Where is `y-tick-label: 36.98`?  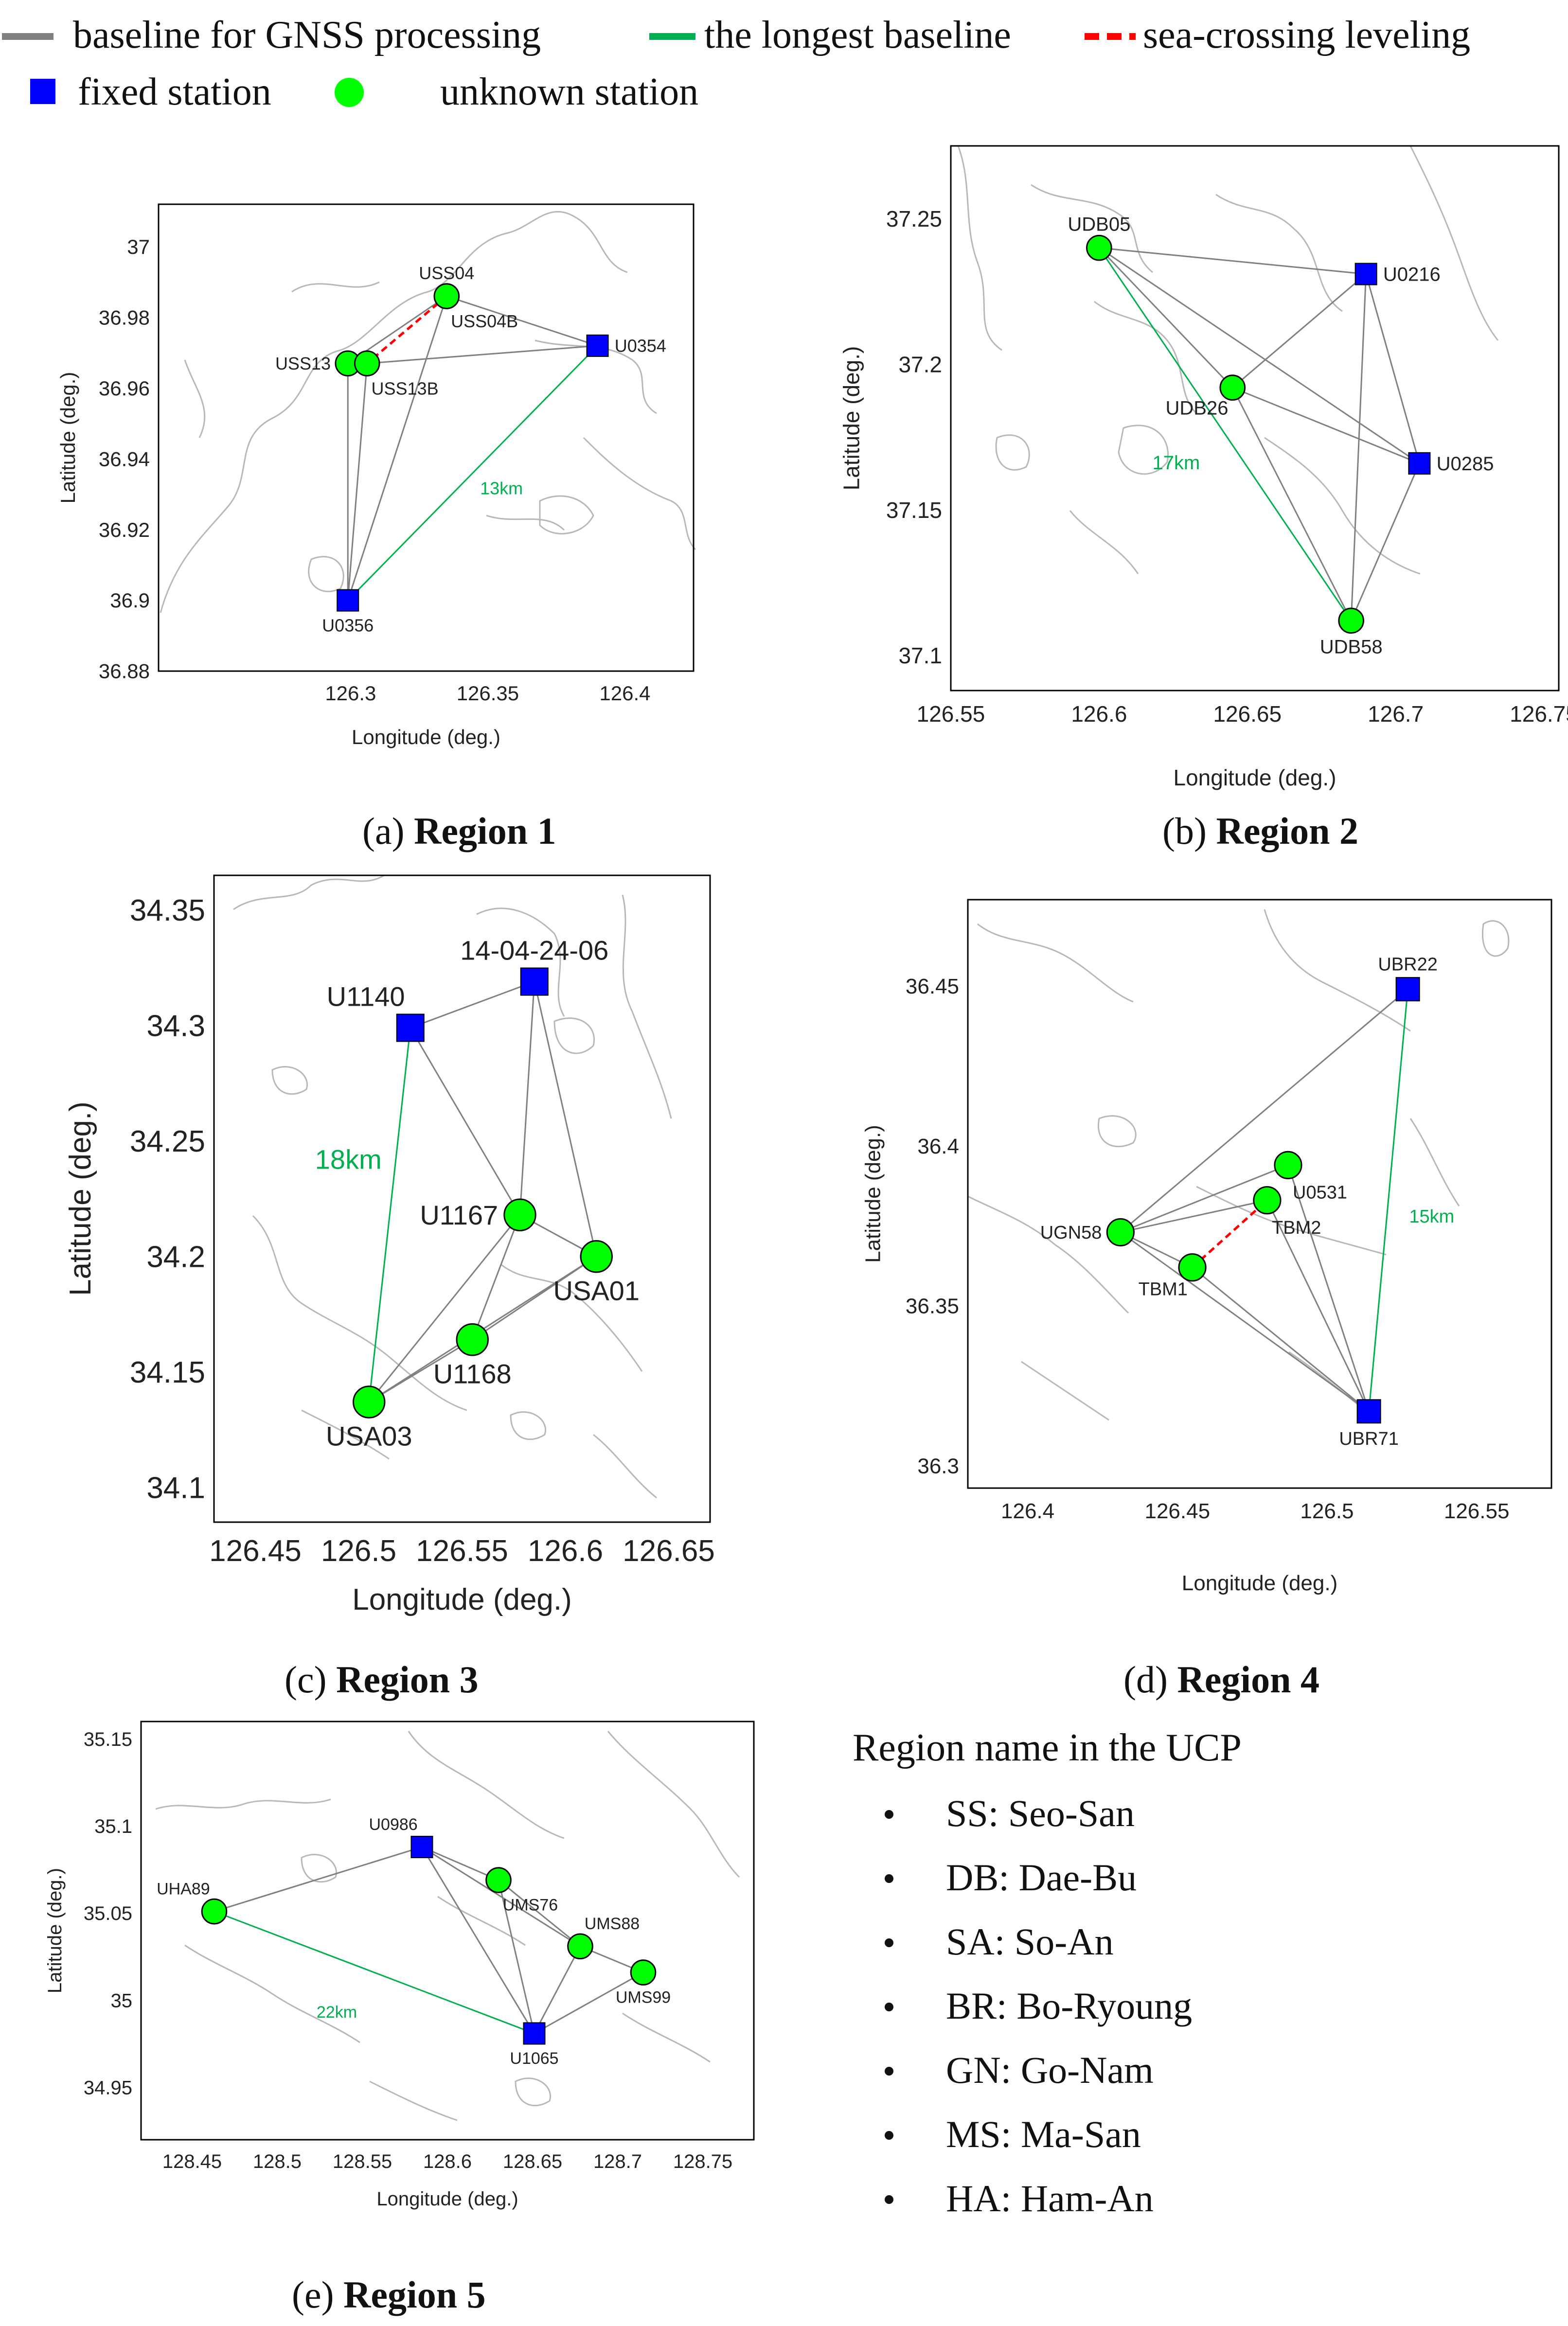 y-tick-label: 36.98 is located at coordinates (124, 317).